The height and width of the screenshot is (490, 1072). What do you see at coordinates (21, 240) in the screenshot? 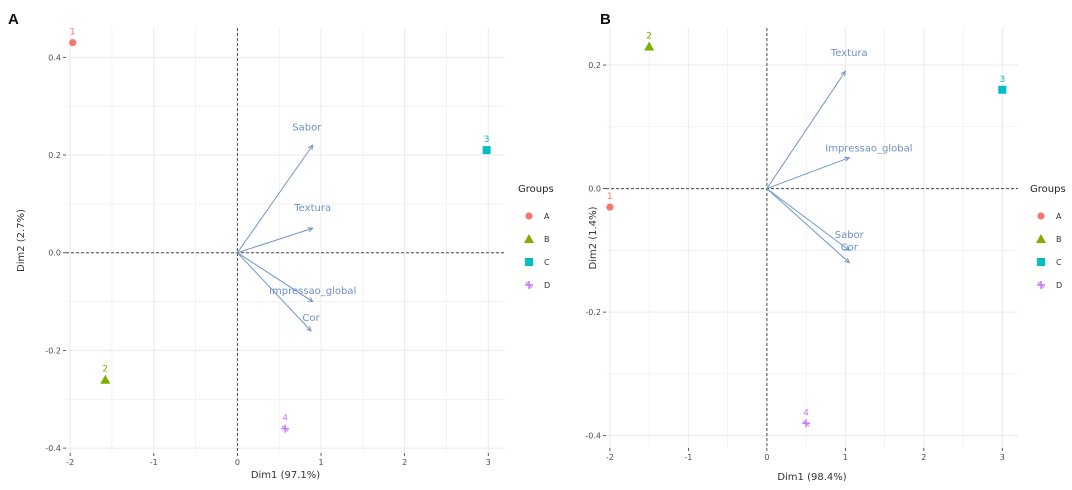
I see `y-axis-title: Dim2 (2.7%)` at bounding box center [21, 240].